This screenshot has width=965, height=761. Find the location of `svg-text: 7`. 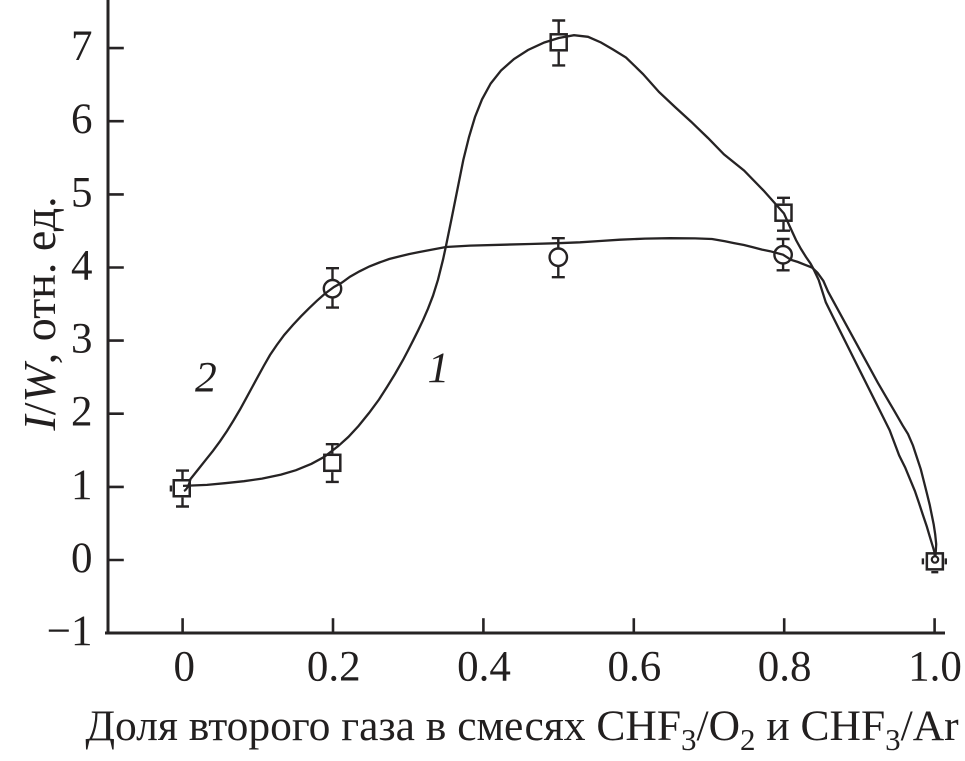

svg-text: 7 is located at coordinates (82, 46).